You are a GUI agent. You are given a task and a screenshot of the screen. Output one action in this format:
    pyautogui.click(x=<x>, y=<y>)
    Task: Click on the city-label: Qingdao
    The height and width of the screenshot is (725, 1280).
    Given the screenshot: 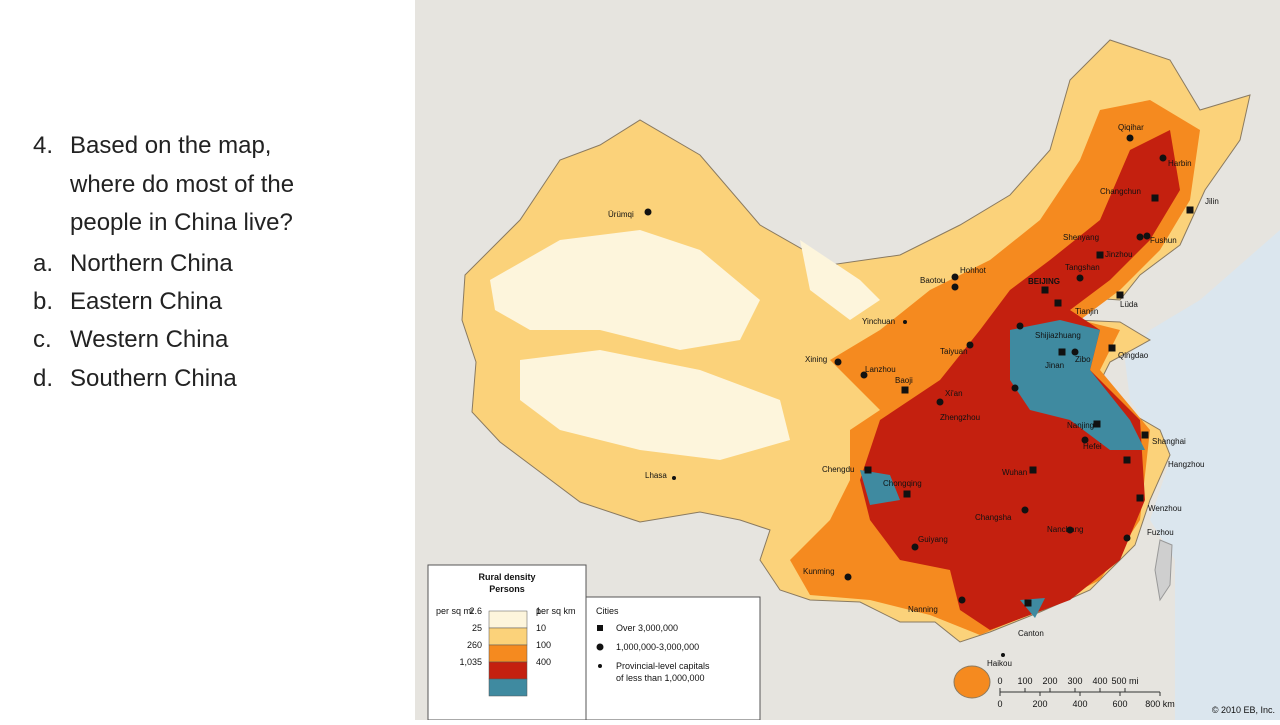 What is the action you would take?
    pyautogui.click(x=1133, y=355)
    